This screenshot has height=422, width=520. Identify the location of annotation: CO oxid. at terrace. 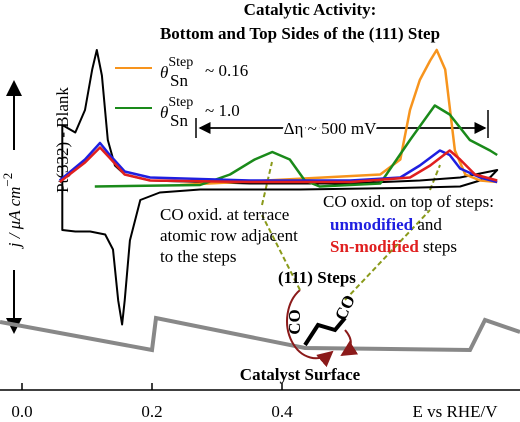
(224, 214).